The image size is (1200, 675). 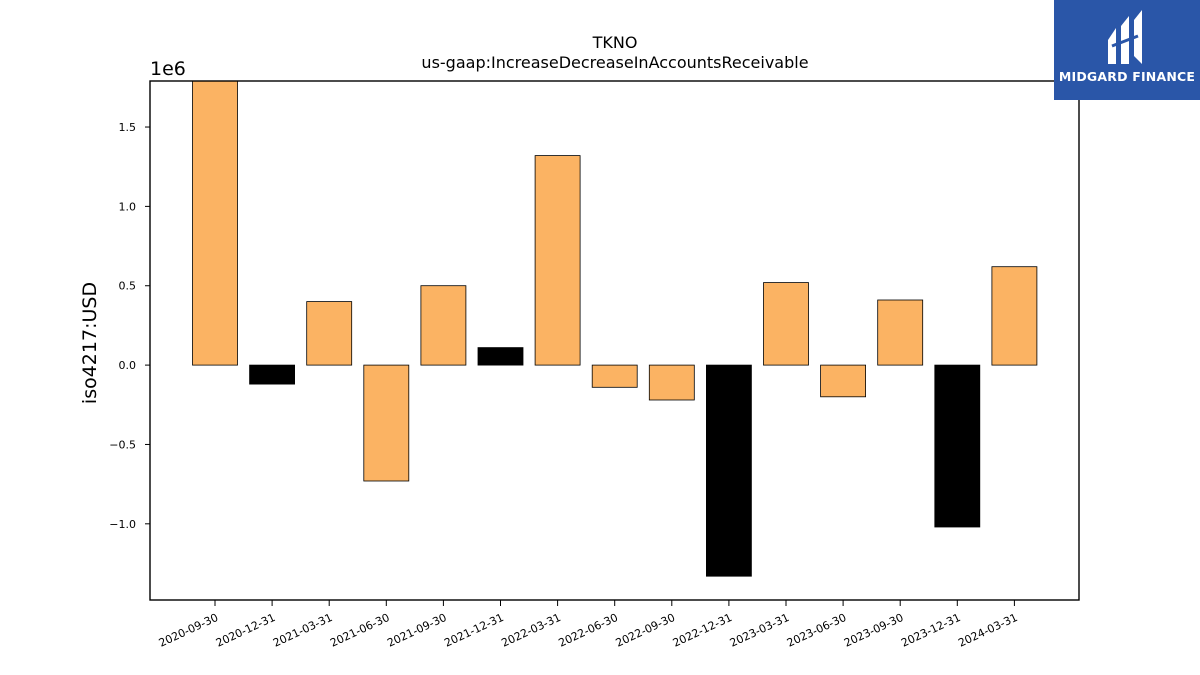 I want to click on midgard-finance-logo: MIDGARD FINANCE, so click(x=1127, y=50).